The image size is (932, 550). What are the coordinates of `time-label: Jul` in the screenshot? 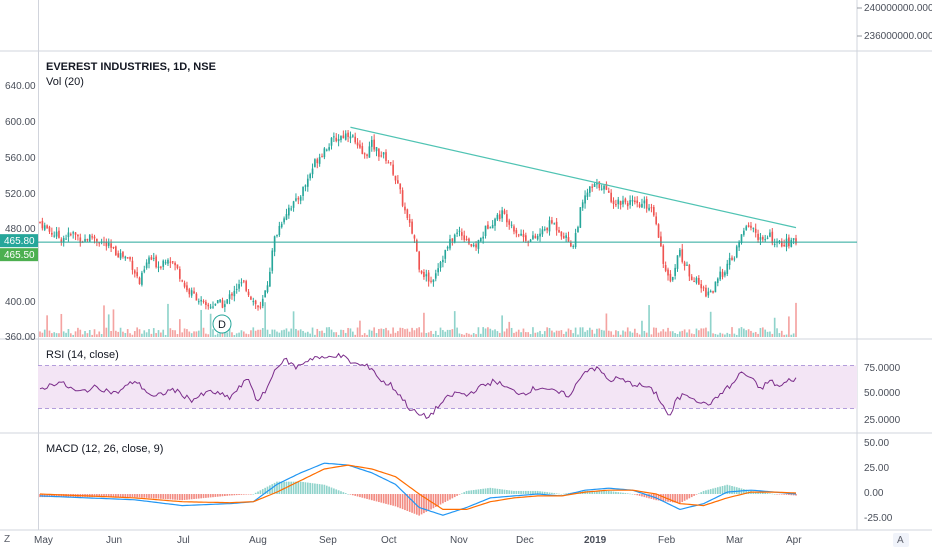 It's located at (183, 540).